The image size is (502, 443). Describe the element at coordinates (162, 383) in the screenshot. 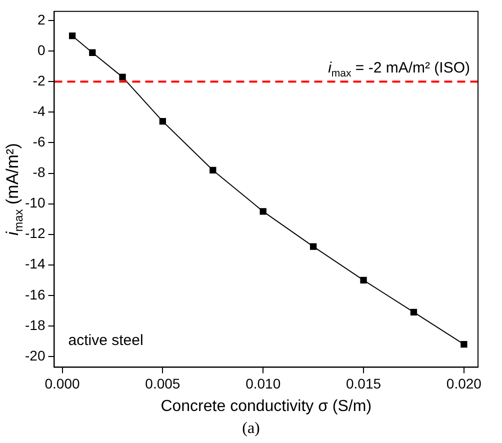

I see `x-tick-label: 0.005` at that location.